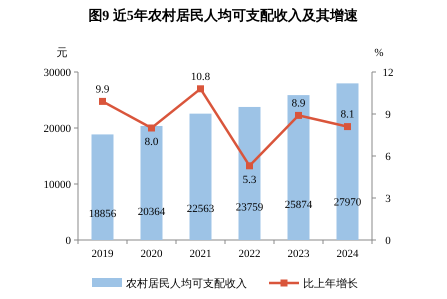 Image resolution: width=447 pixels, height=299 pixels. What do you see at coordinates (186, 283) in the screenshot?
I see `legend-label: 农村居民人均可支配收入` at bounding box center [186, 283].